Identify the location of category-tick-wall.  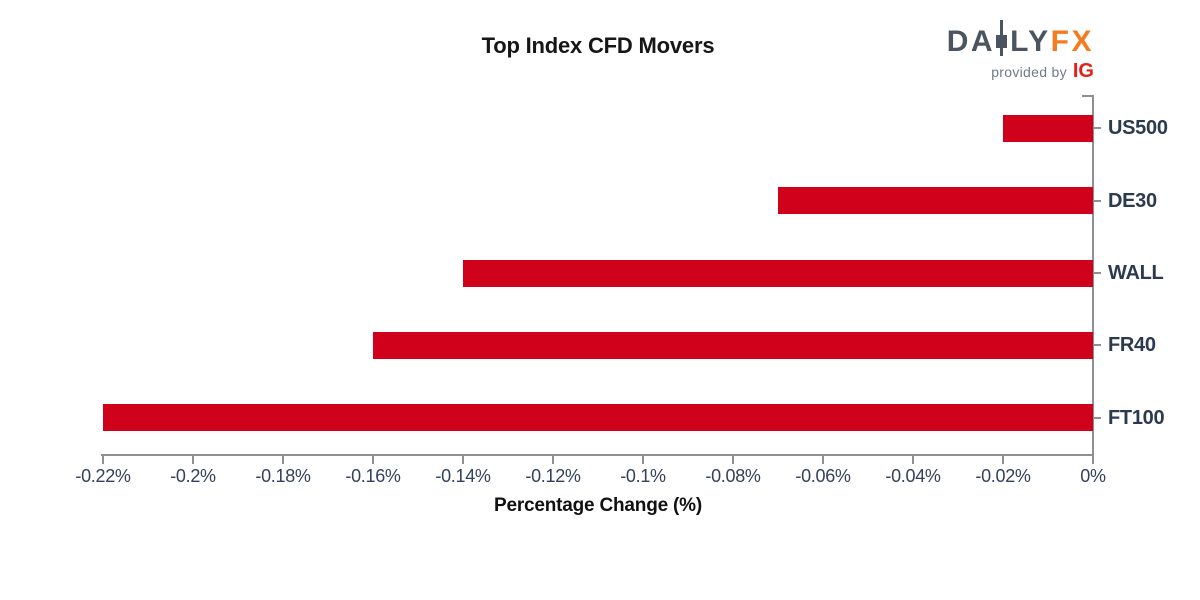
(1097, 273).